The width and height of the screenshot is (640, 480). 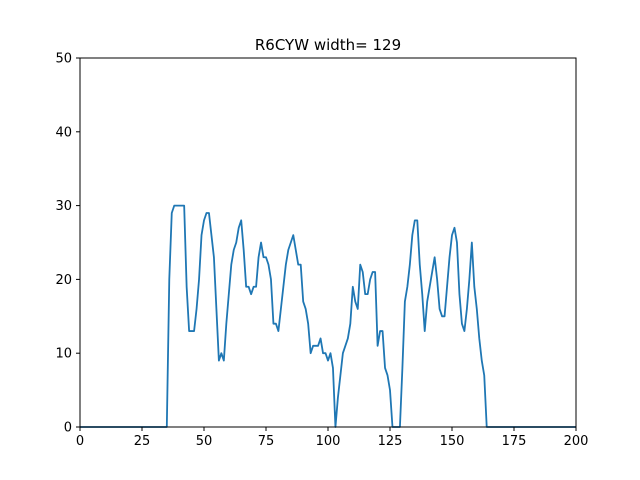 What do you see at coordinates (266, 441) in the screenshot?
I see `x-tick-label: 75` at bounding box center [266, 441].